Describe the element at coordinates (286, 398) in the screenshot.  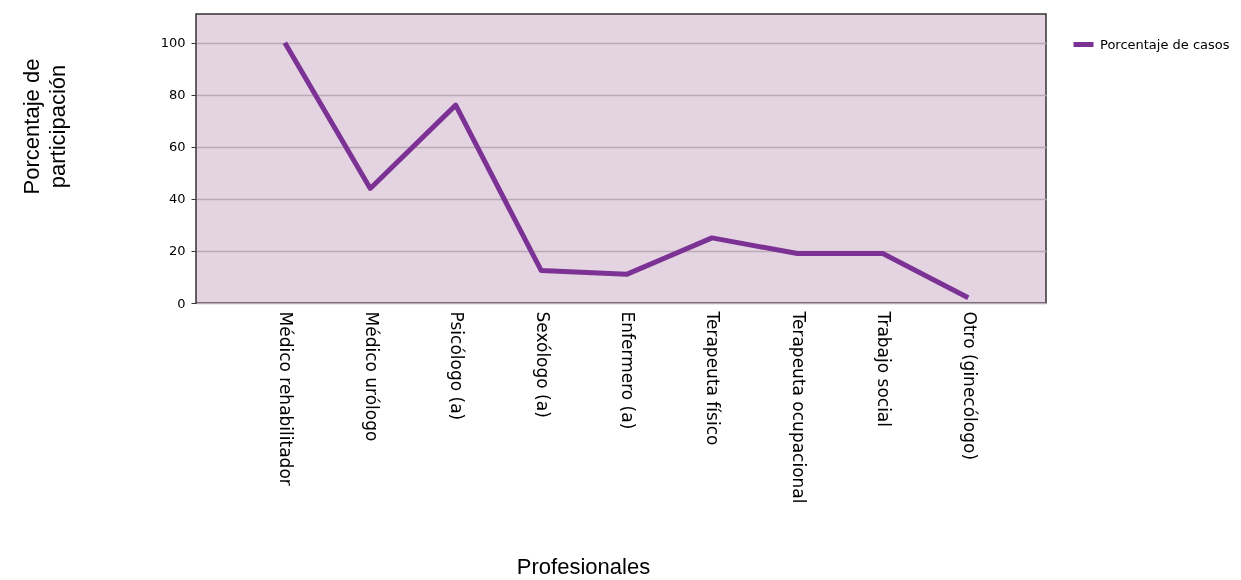
I see `x-tick-label: Médico rehabilitador` at that location.